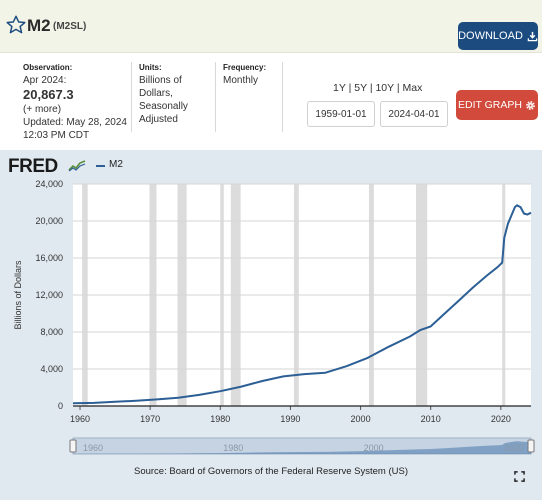 Image resolution: width=542 pixels, height=500 pixels. What do you see at coordinates (412, 88) in the screenshot?
I see `range-max: Max` at bounding box center [412, 88].